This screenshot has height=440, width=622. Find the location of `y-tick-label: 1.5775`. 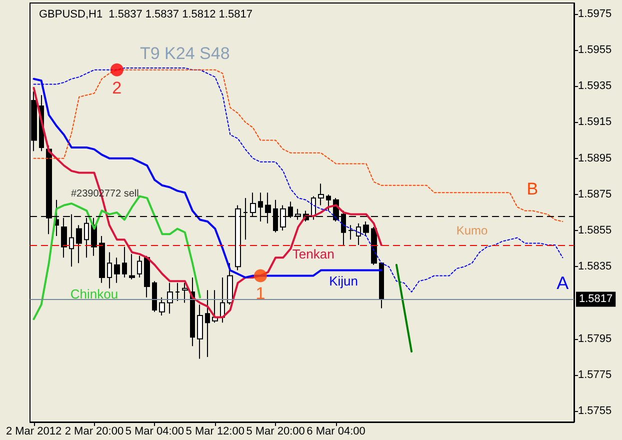

y-tick-label: 1.5775 is located at coordinates (595, 375).